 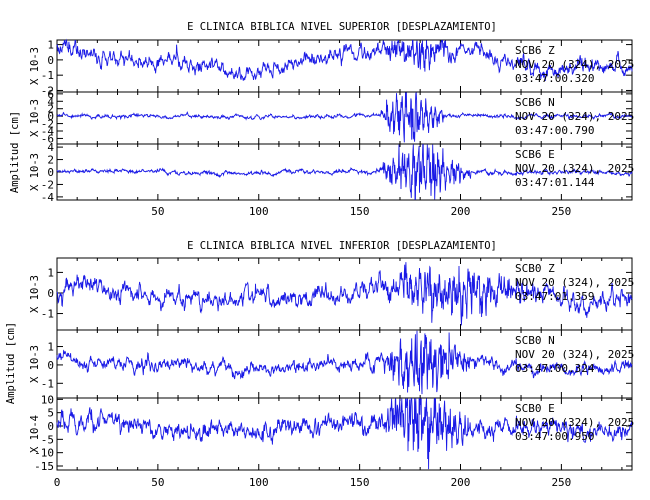 I want to click on y-tick-label: -15, so click(x=44, y=466).